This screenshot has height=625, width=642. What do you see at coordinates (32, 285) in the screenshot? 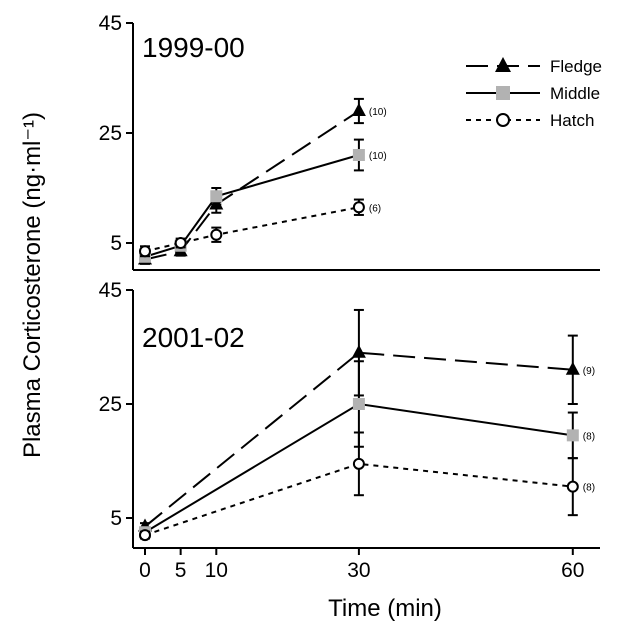
I see `y-axis-title: Plasma Corticosterone (ng·ml⁻¹)` at bounding box center [32, 285].